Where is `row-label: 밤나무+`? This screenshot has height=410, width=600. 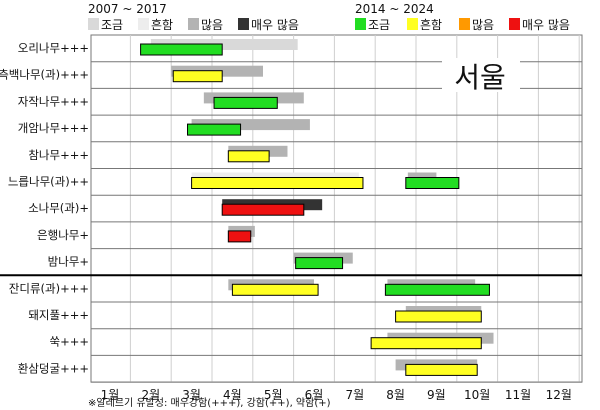
row-label: 밤나무+ is located at coordinates (68, 262).